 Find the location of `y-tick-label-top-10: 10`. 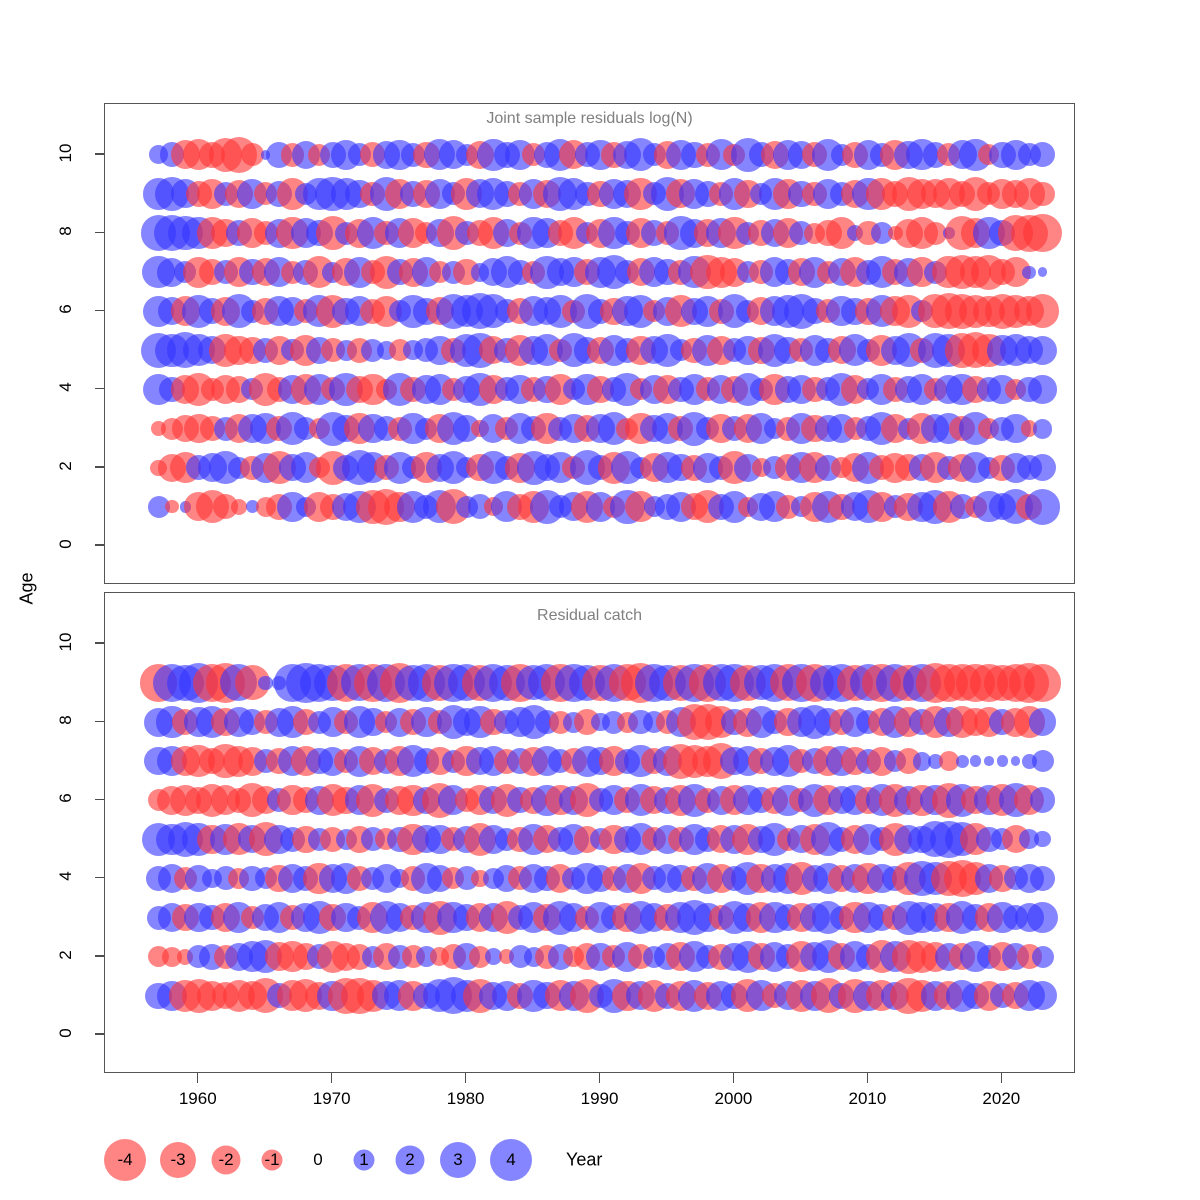

y-tick-label-top-10: 10 is located at coordinates (65, 153).